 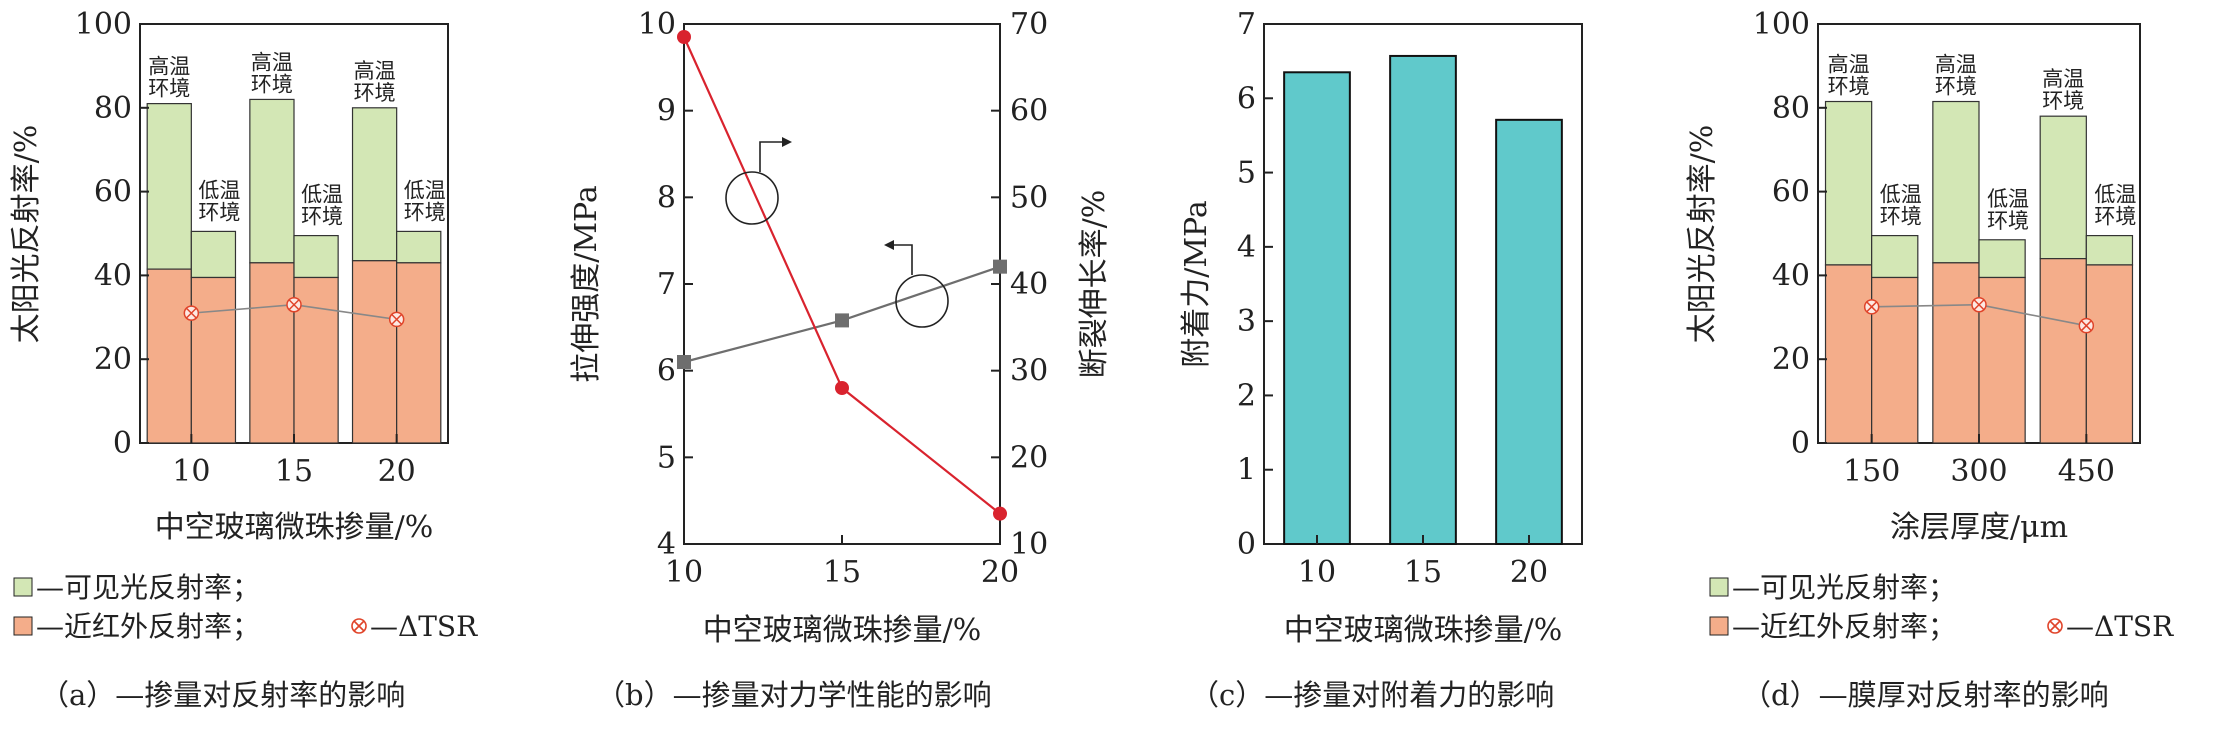 What do you see at coordinates (103, 24) in the screenshot?
I see `y-tick-label: 100` at bounding box center [103, 24].